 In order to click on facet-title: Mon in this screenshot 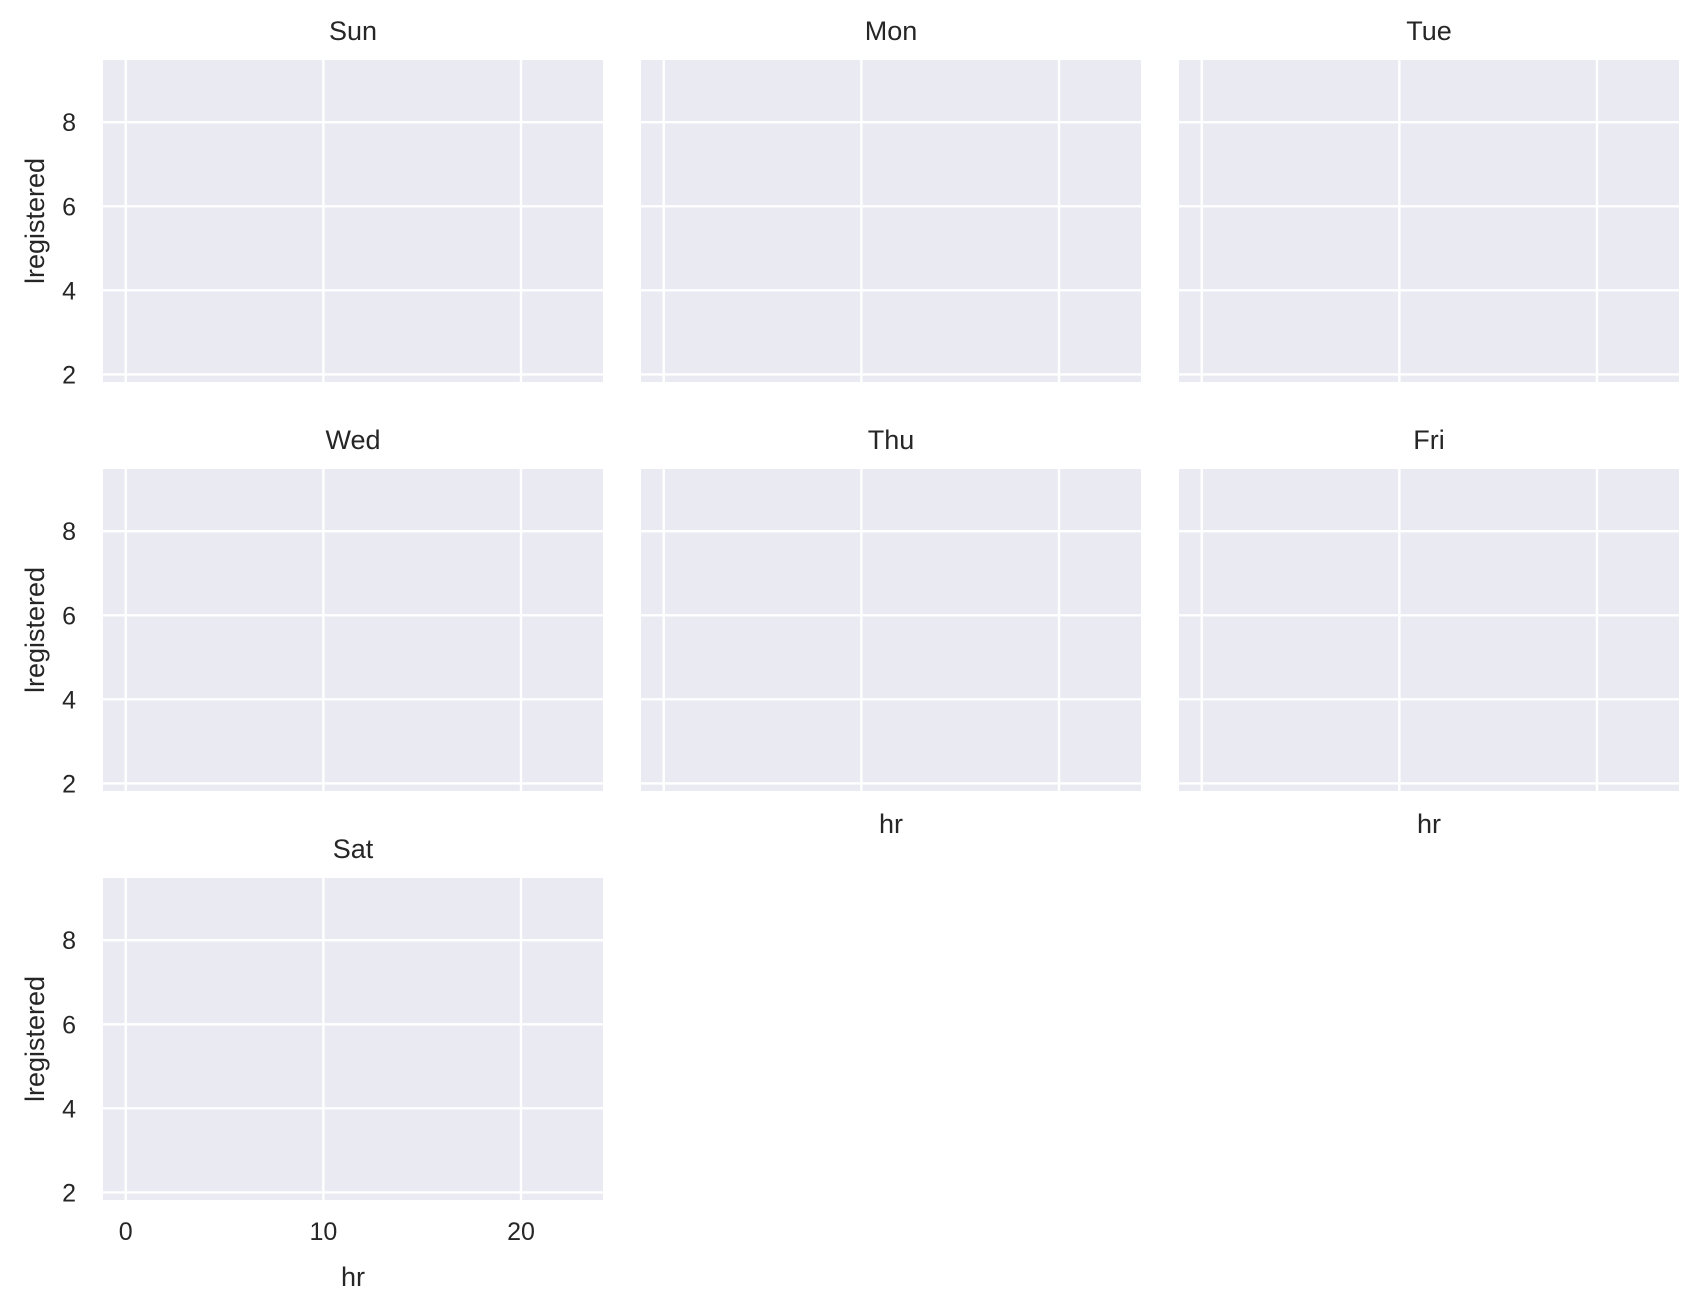, I will do `click(891, 31)`.